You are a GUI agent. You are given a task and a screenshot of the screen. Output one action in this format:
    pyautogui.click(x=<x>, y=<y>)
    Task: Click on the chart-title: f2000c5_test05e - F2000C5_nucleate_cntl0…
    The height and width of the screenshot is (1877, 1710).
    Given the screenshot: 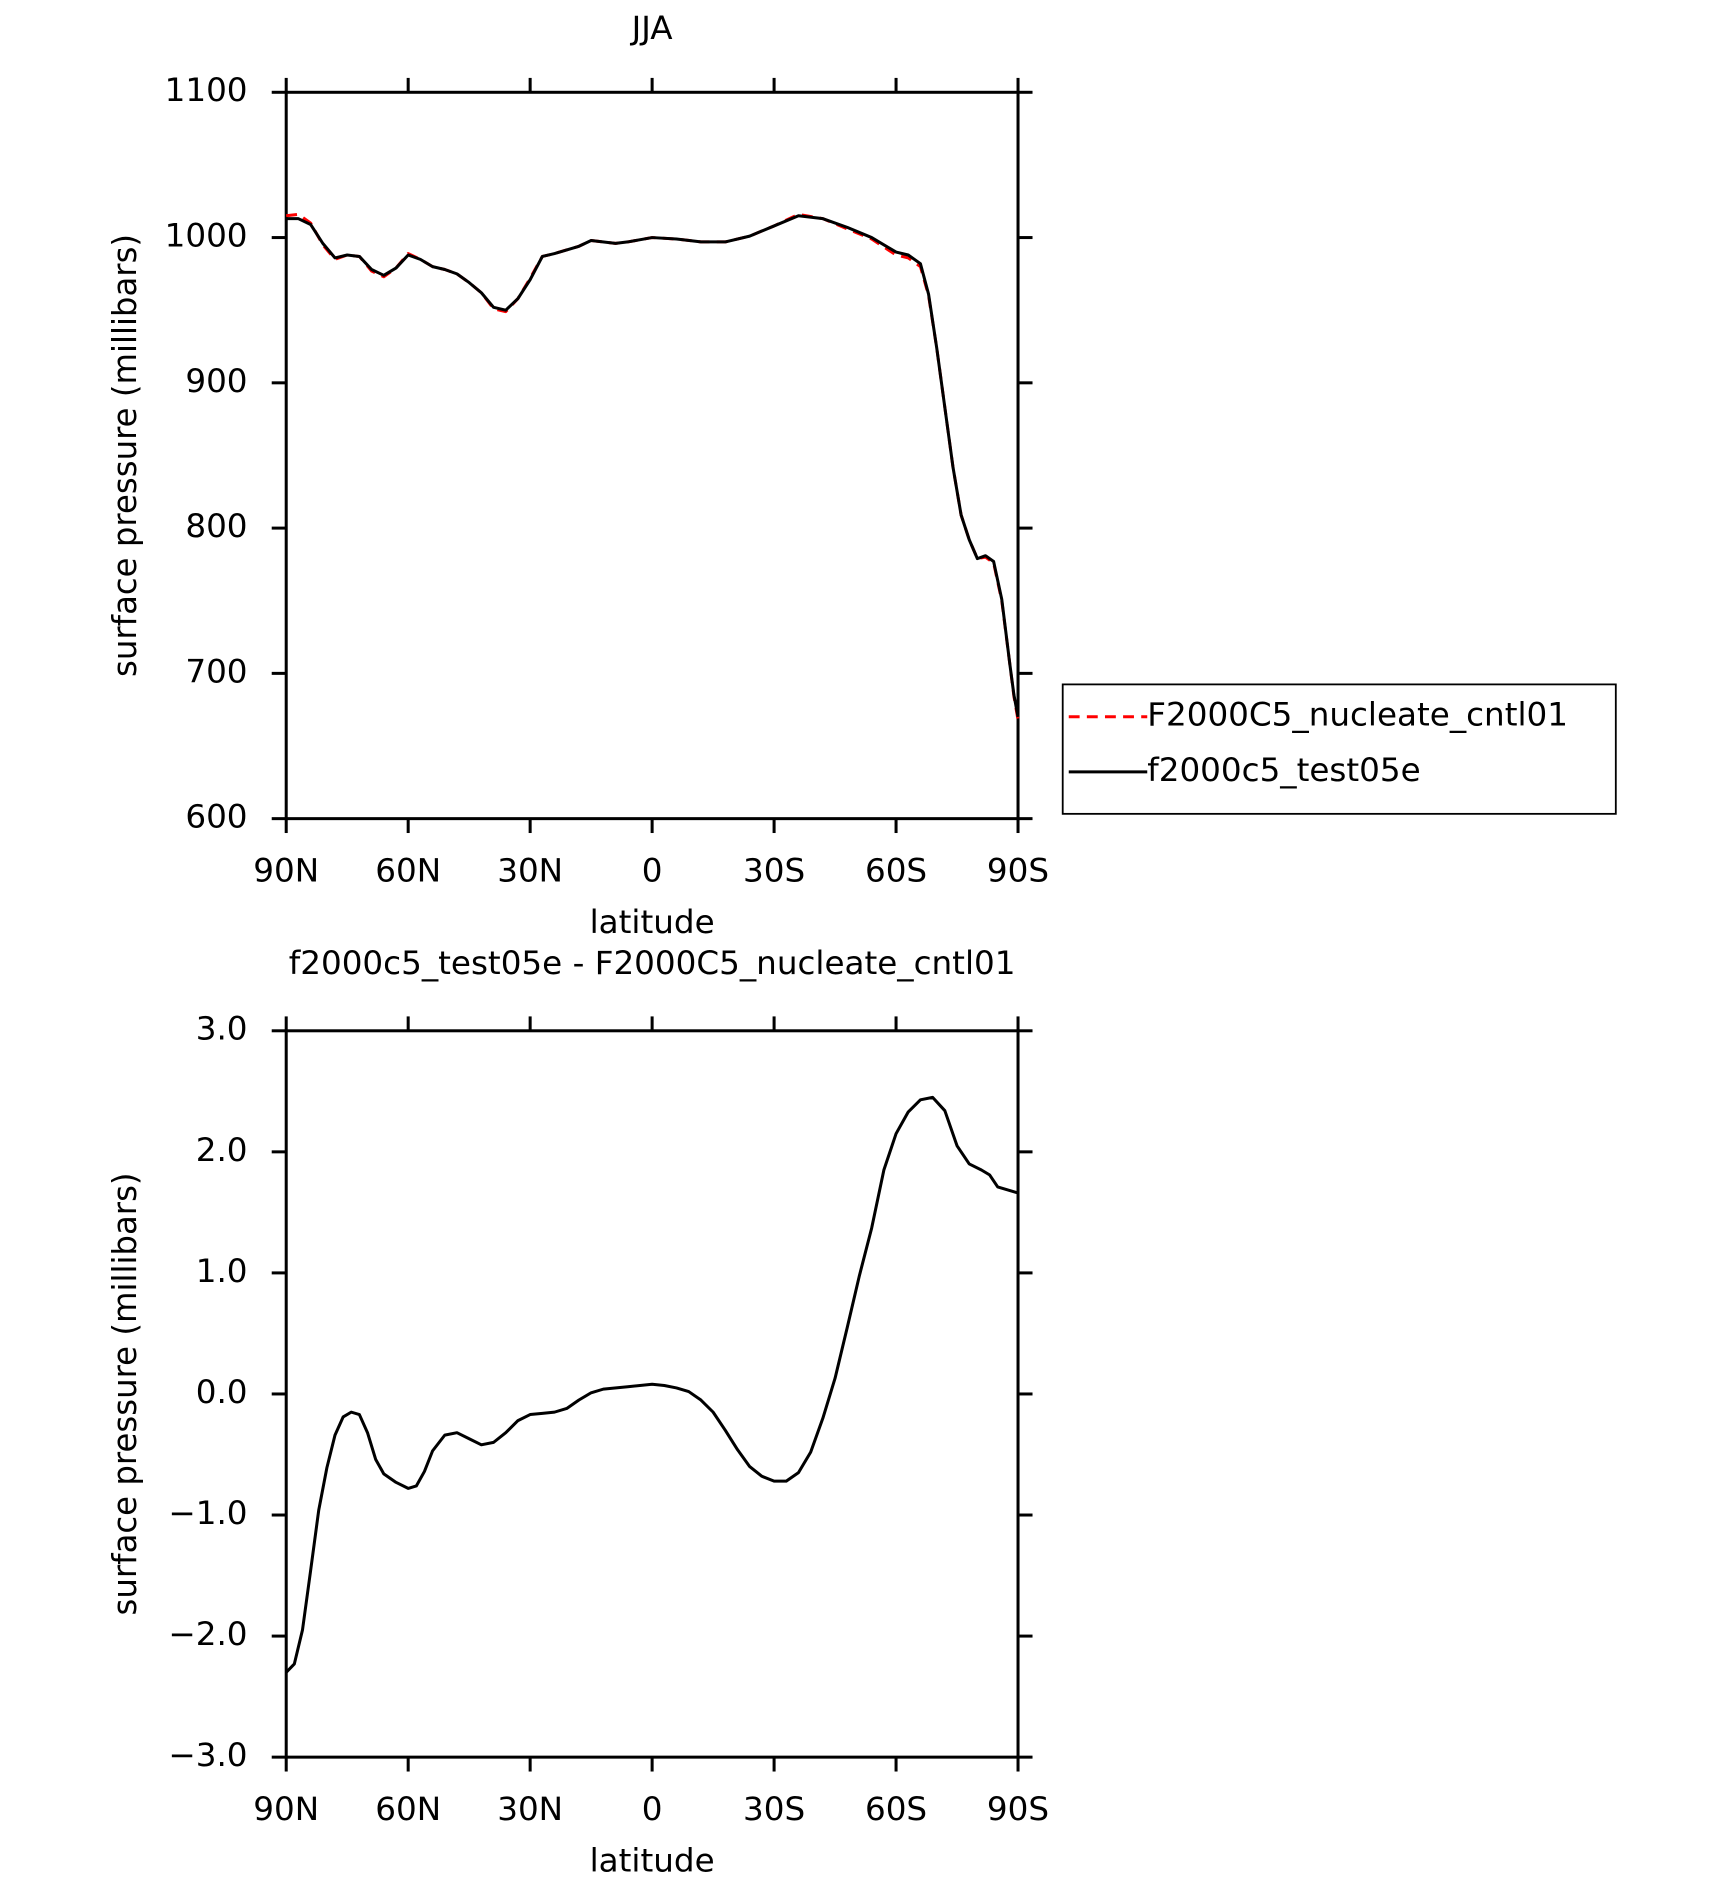 What is the action you would take?
    pyautogui.click(x=652, y=963)
    